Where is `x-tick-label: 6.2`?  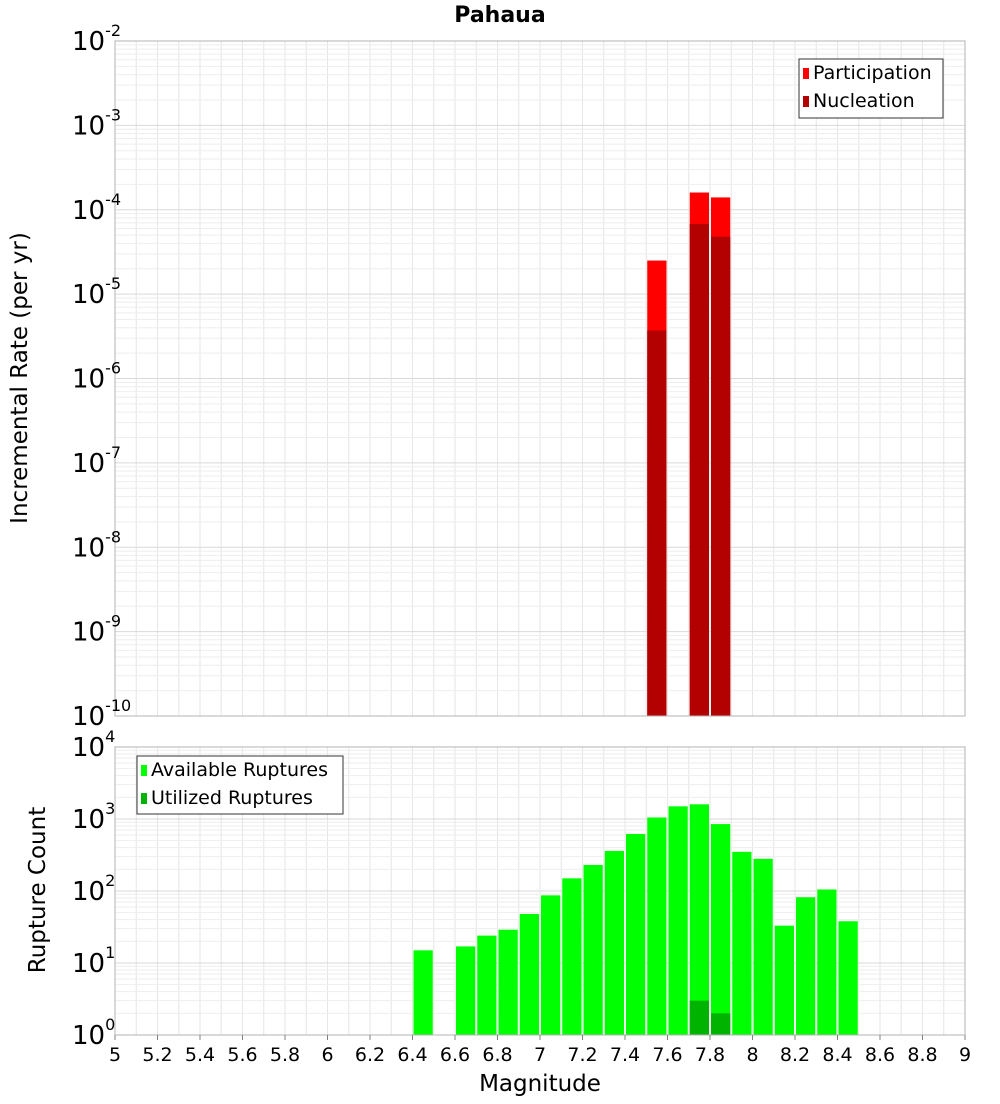
x-tick-label: 6.2 is located at coordinates (370, 1055).